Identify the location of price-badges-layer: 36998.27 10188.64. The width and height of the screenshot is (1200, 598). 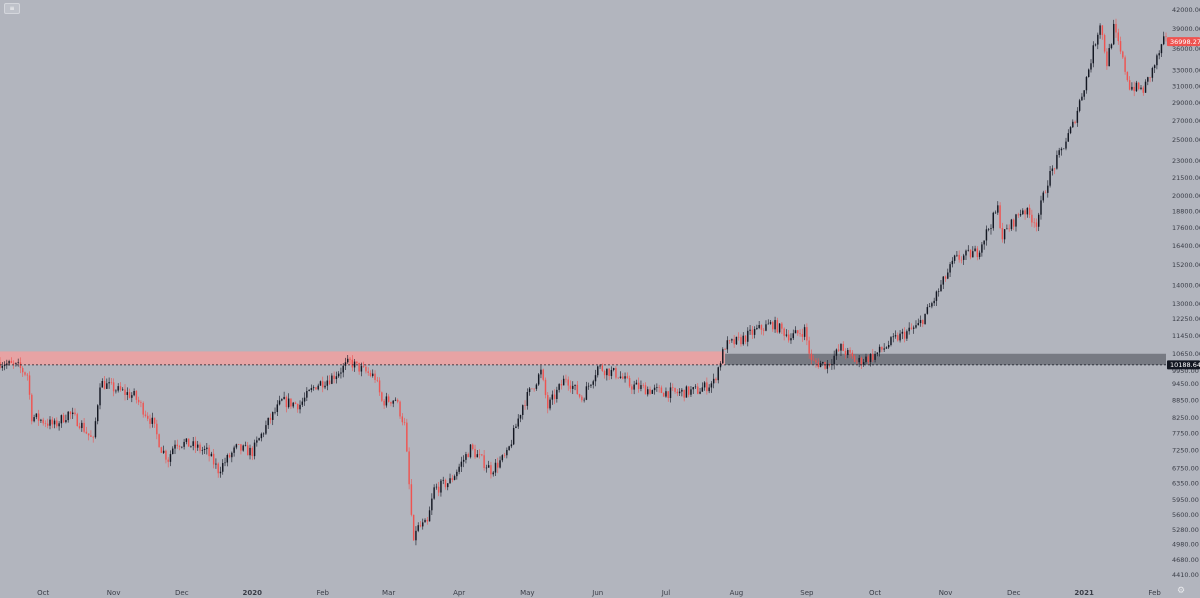
(1183, 203).